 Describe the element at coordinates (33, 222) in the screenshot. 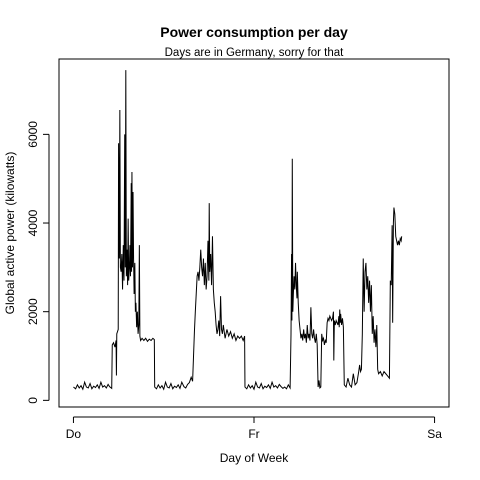

I see `y-tick-label: 4000` at that location.